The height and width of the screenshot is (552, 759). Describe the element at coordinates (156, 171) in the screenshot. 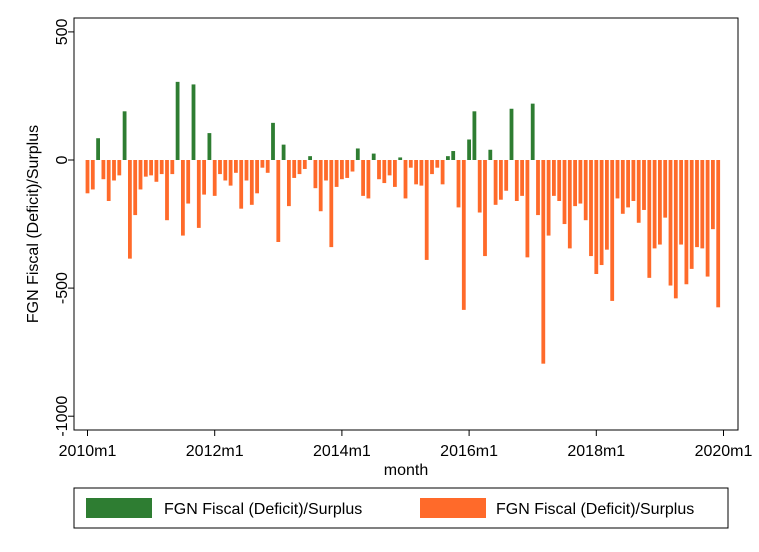

I see `bar-2011m2` at that location.